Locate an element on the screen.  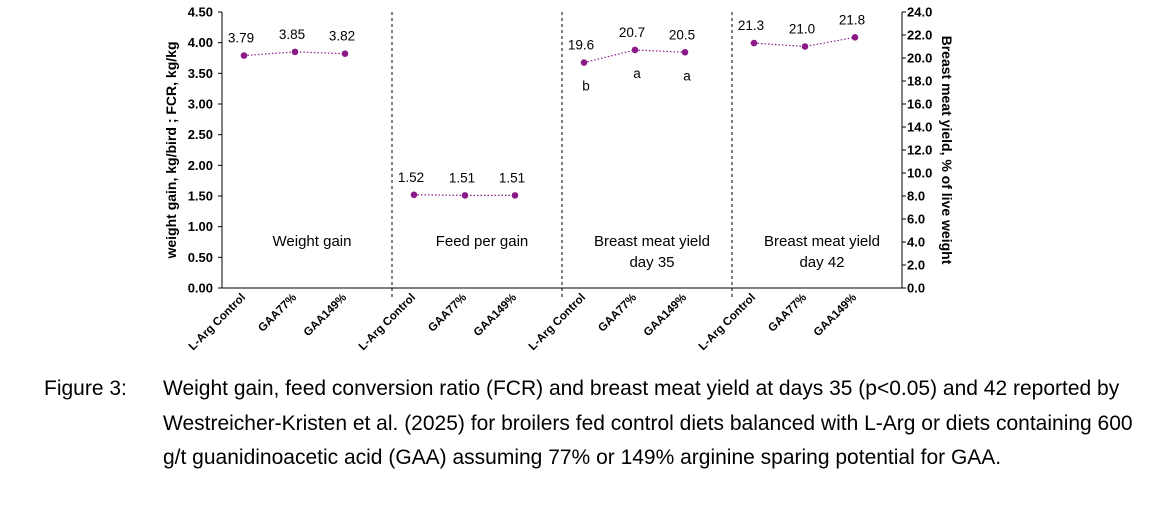
y-left-tick-label: 3.50 is located at coordinates (200, 73).